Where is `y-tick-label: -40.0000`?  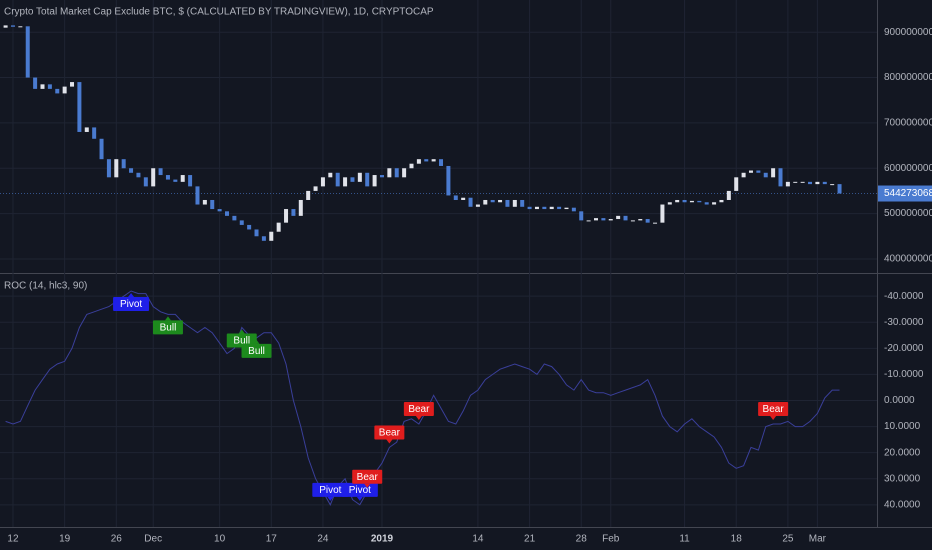 y-tick-label: -40.0000 is located at coordinates (904, 296).